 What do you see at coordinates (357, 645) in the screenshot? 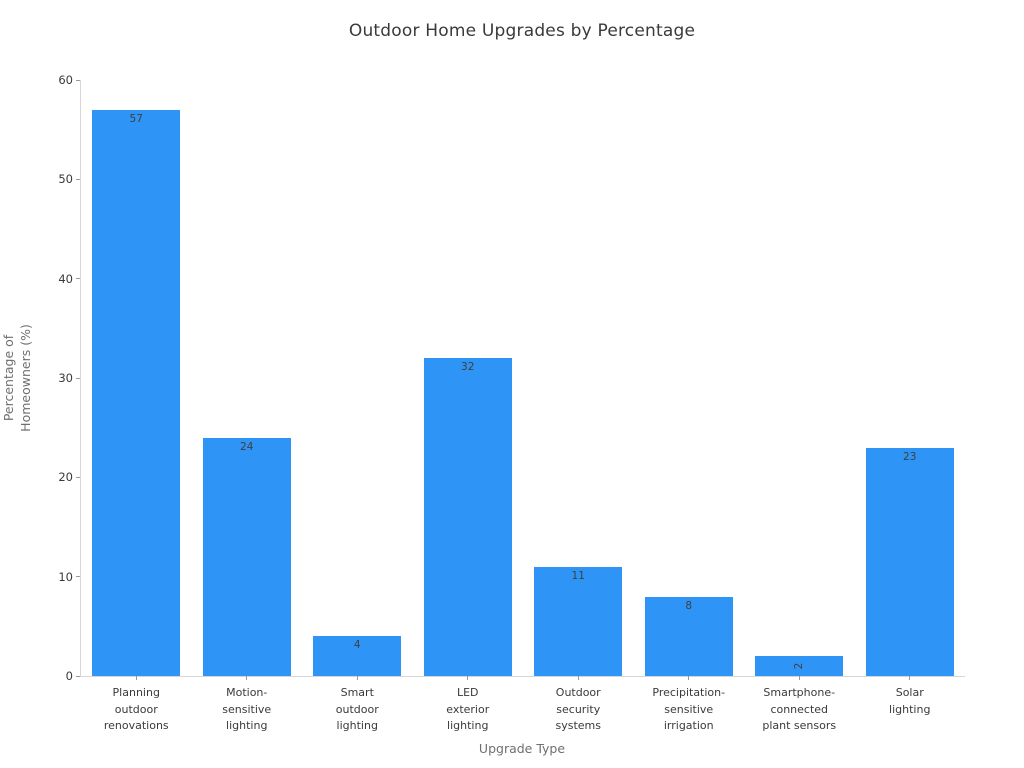
I see `bar-value-label: 4` at bounding box center [357, 645].